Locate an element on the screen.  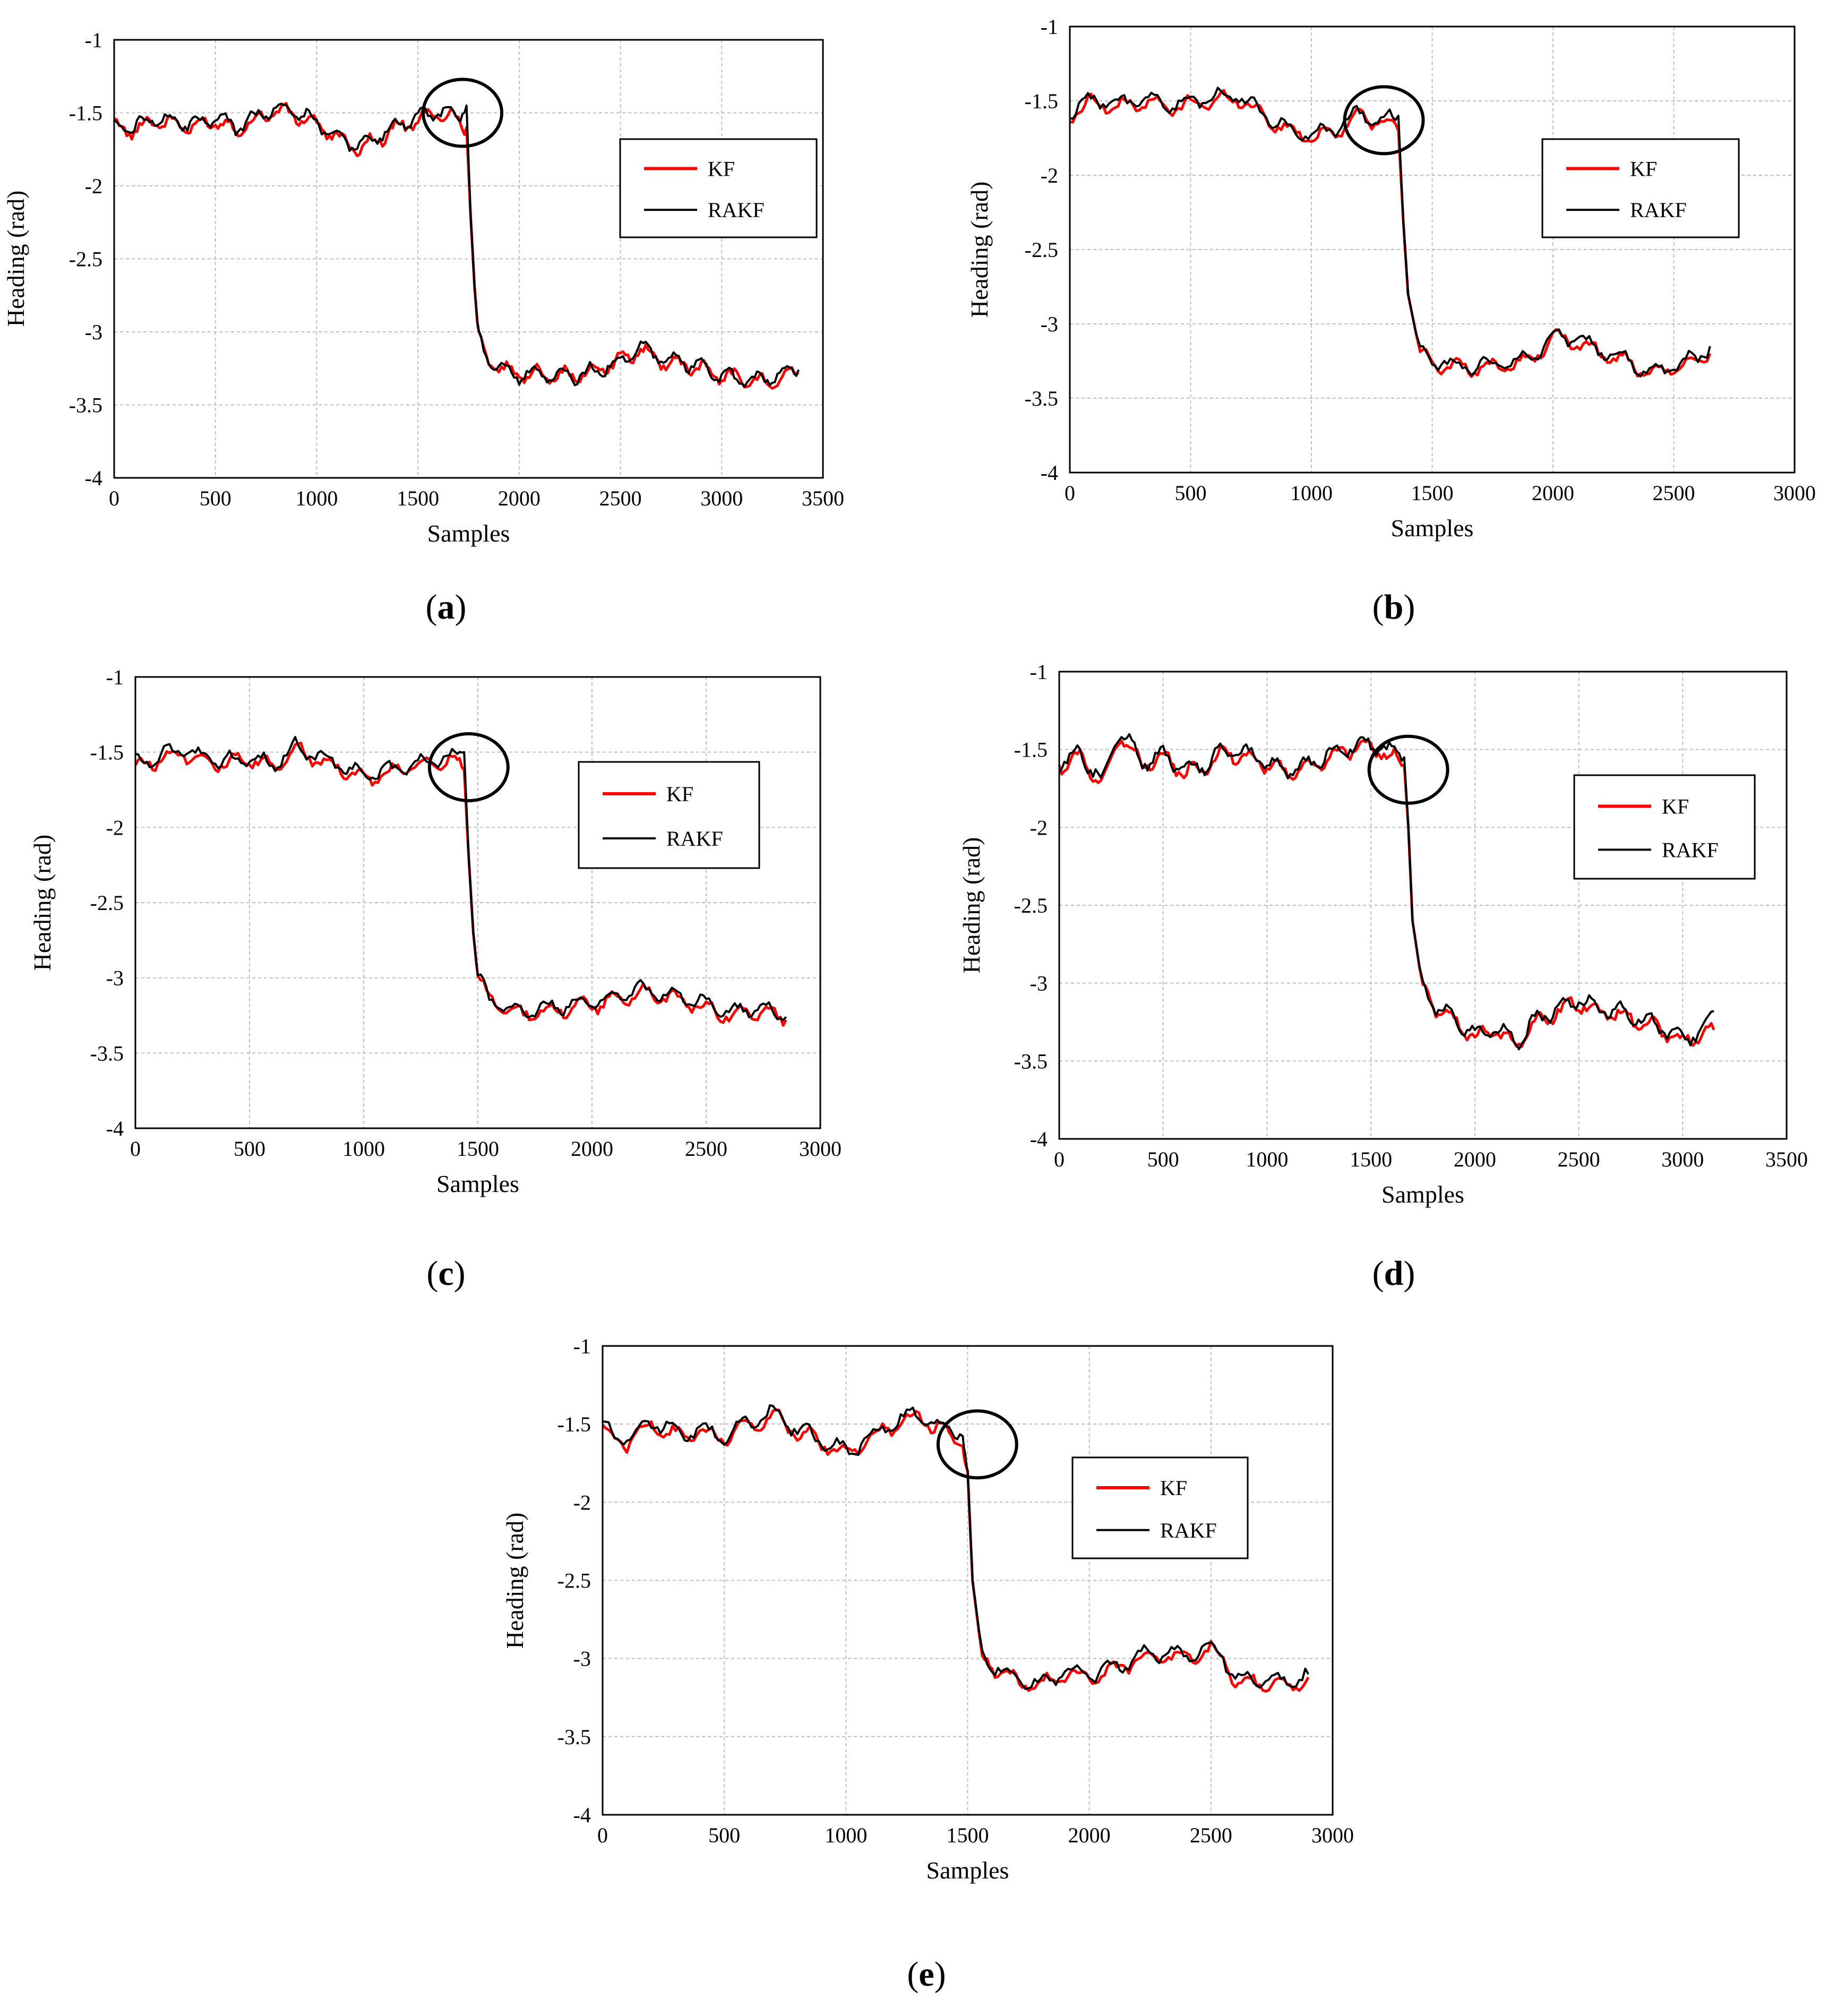
caption: (e) is located at coordinates (926, 1975).